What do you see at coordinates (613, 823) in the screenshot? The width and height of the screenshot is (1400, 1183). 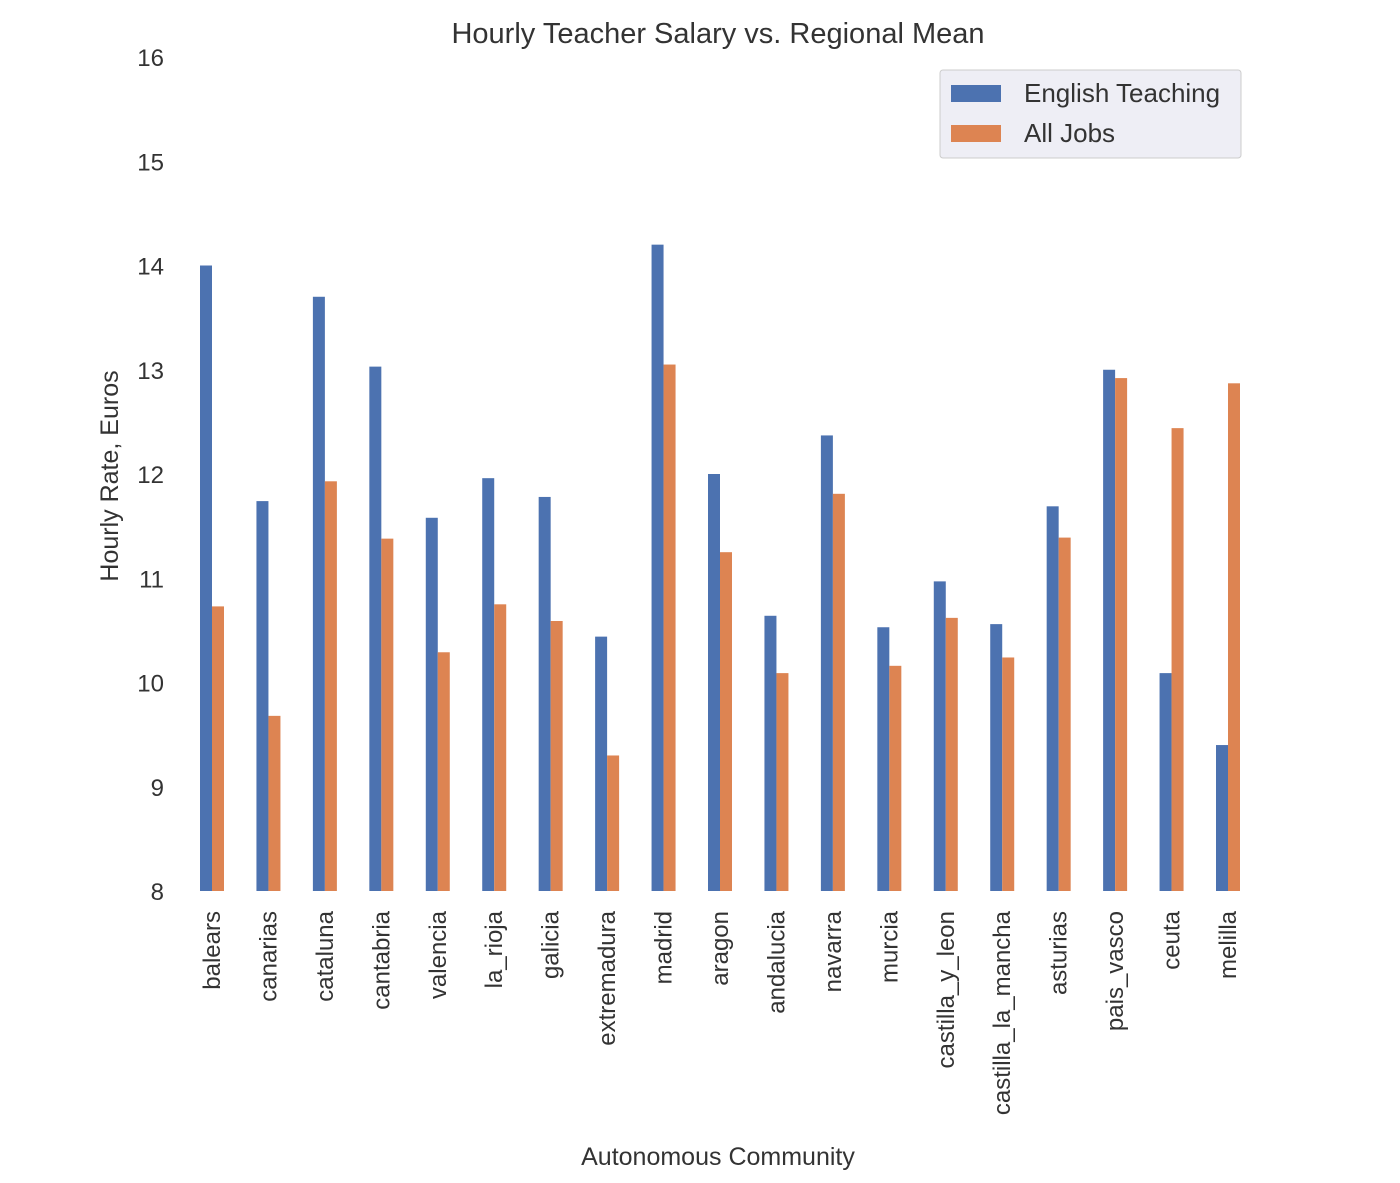 I see `bar-extremadura-all-jobs` at bounding box center [613, 823].